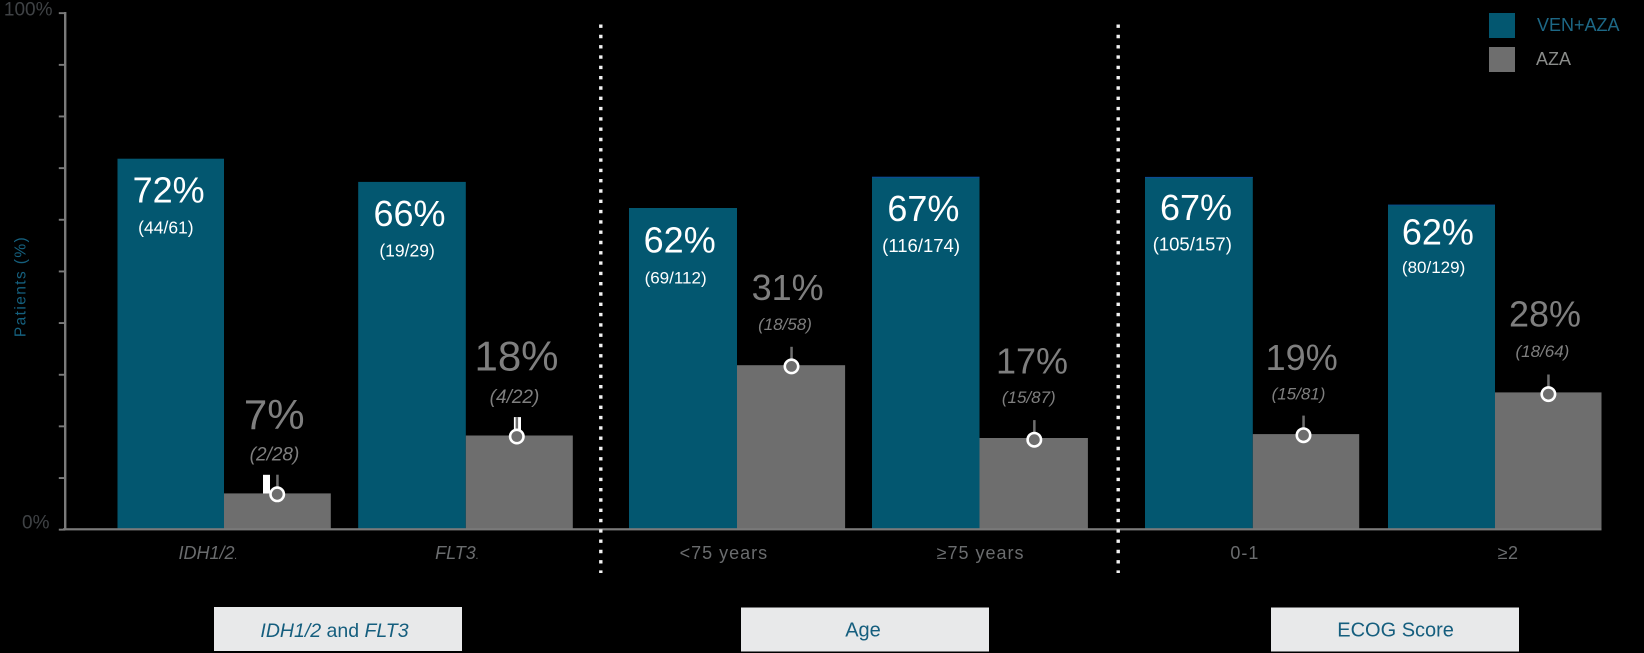  What do you see at coordinates (785, 324) in the screenshot?
I see `svg-text: (18/58)` at bounding box center [785, 324].